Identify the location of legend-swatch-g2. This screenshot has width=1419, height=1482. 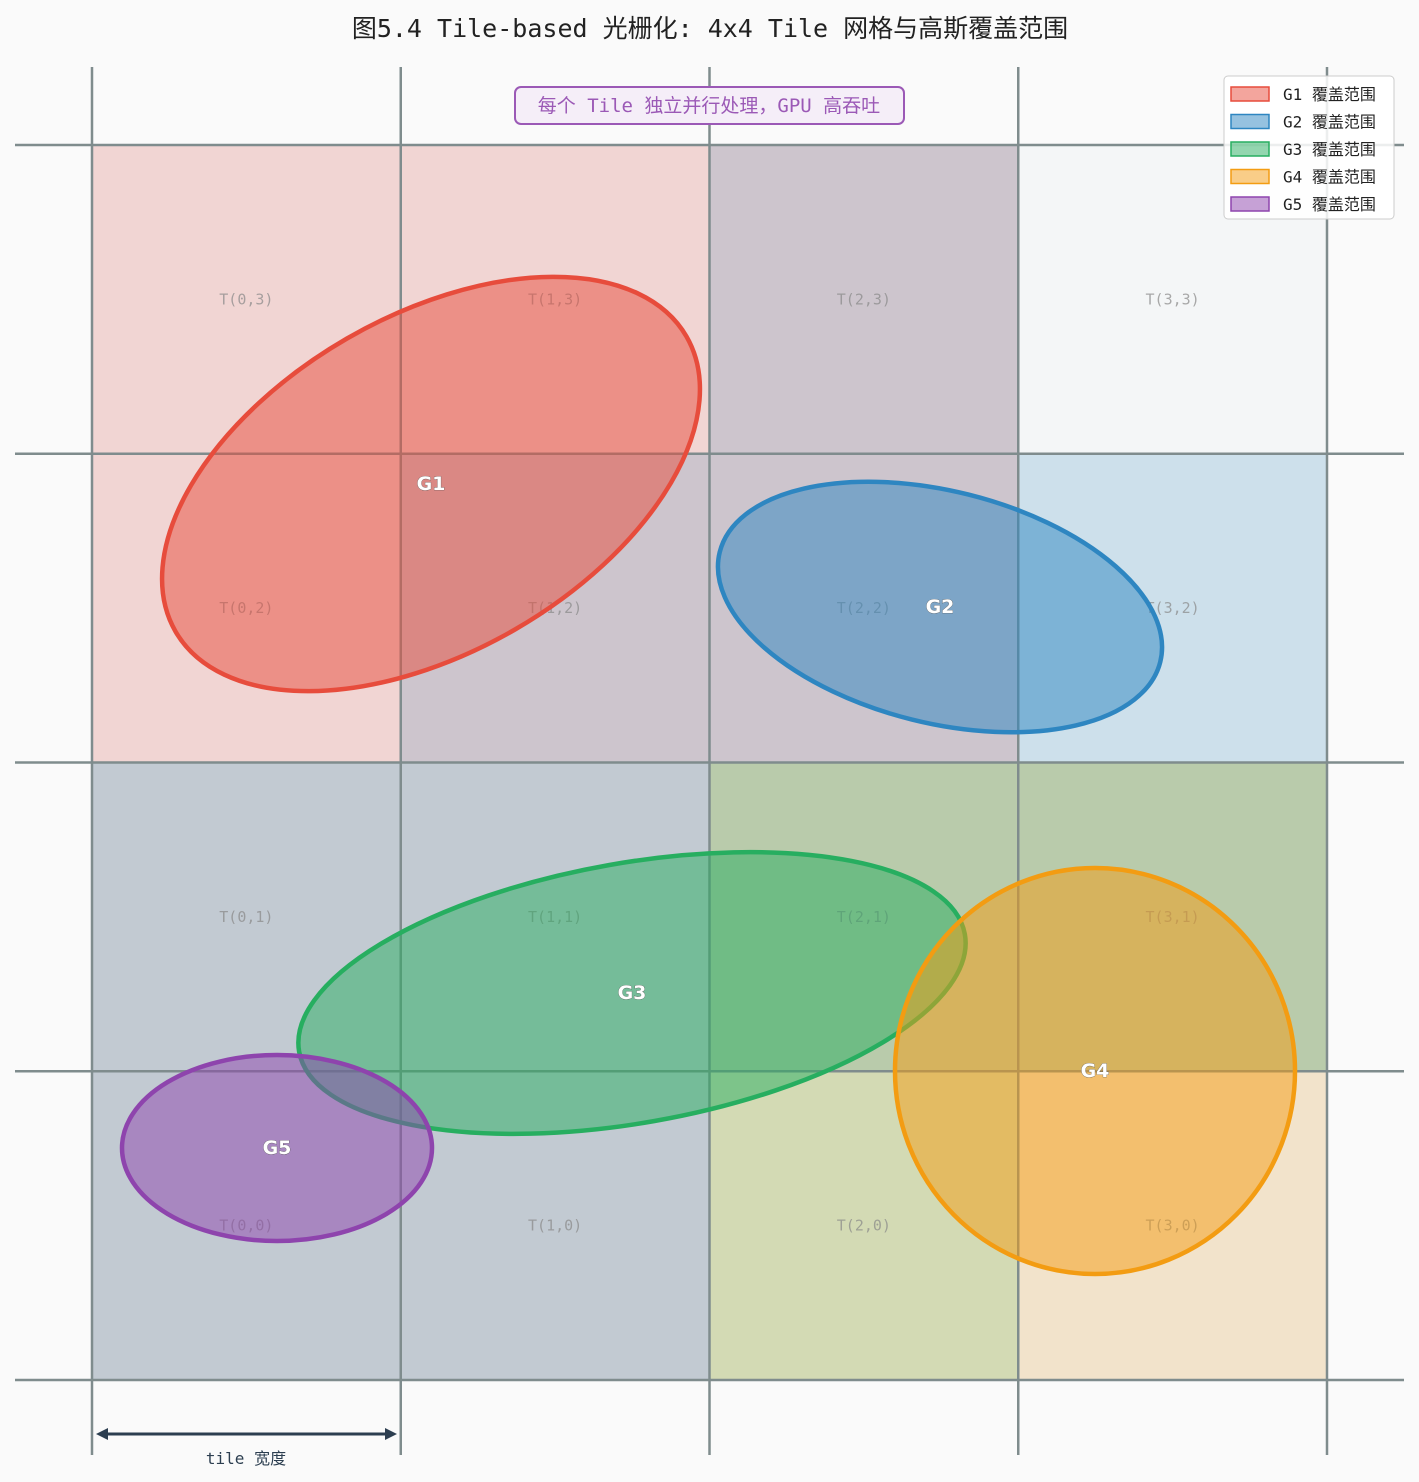
(1250, 121).